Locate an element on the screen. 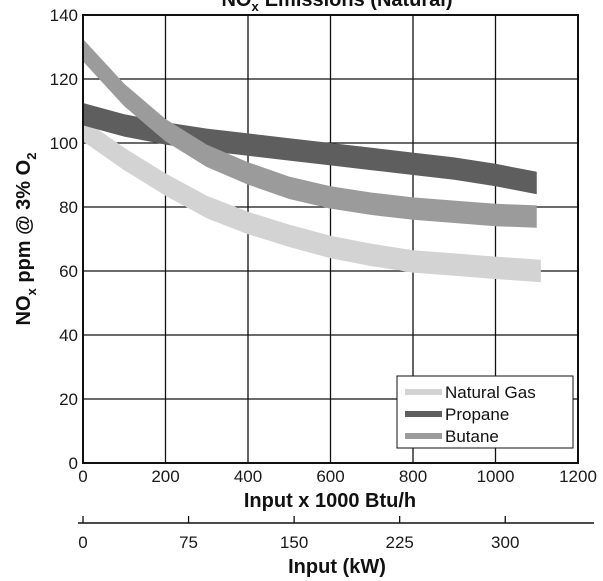  y-tick-labels: 0 20 40 60 80 100 120 140 is located at coordinates (64, 239).